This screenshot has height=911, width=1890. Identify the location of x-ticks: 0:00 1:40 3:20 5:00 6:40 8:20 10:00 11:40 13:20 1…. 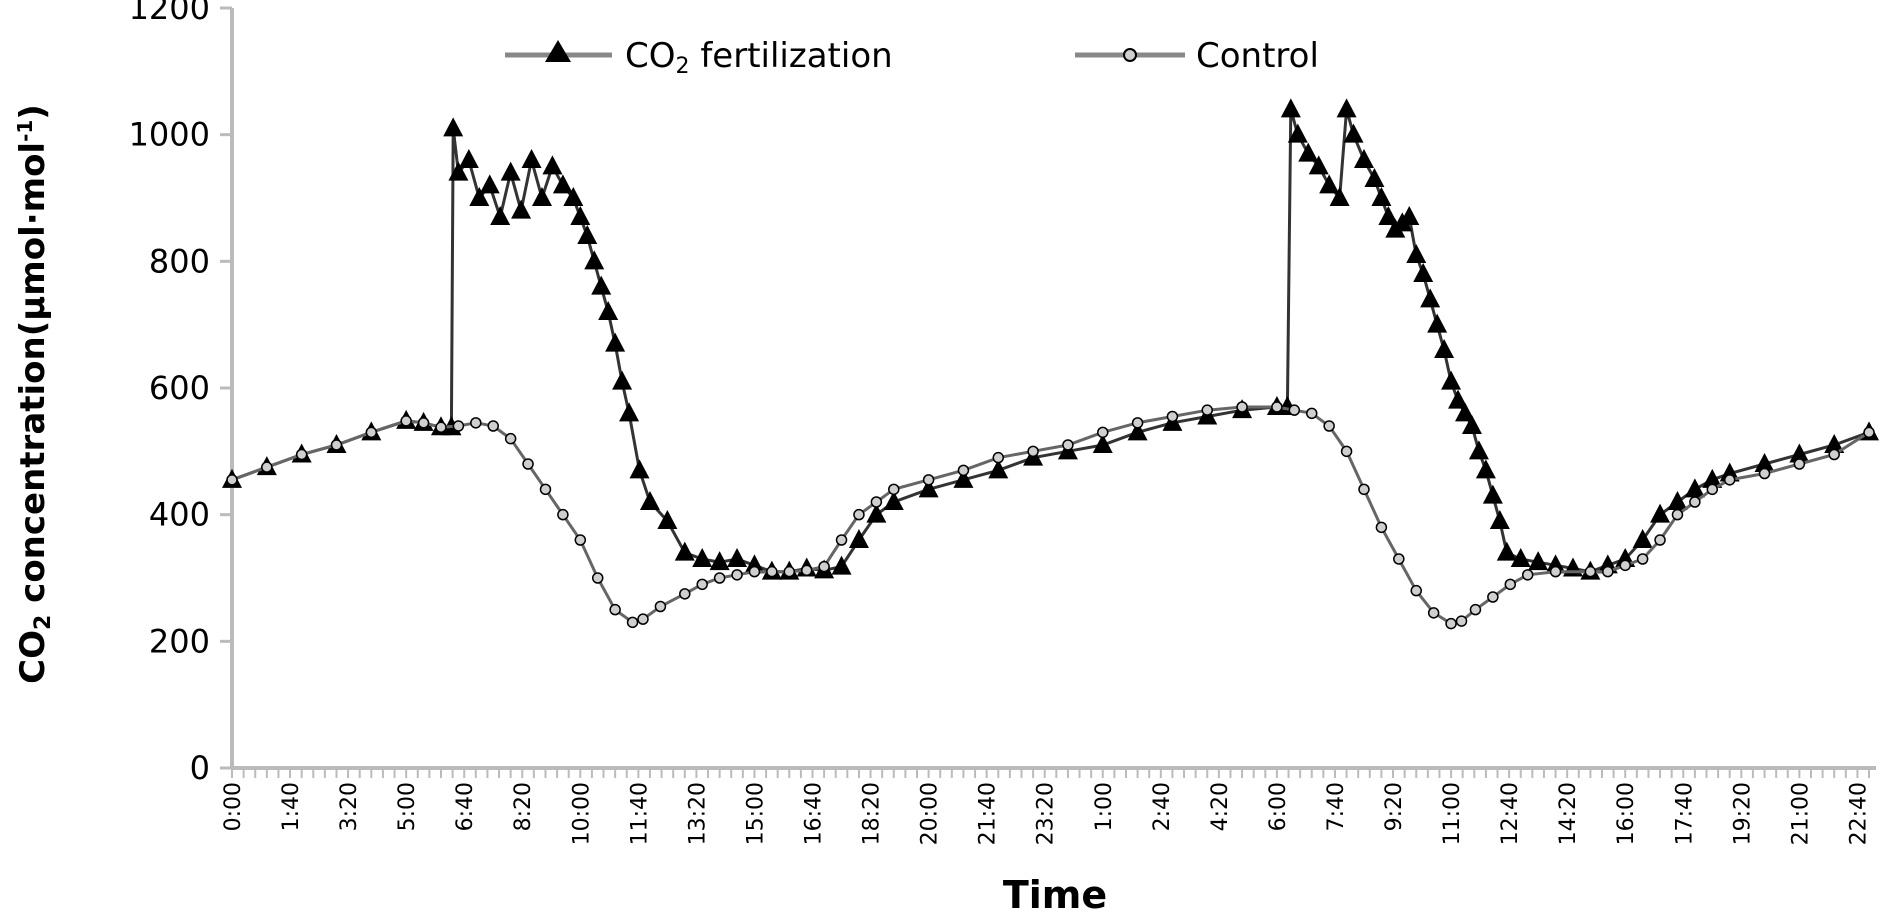
(1046, 806).